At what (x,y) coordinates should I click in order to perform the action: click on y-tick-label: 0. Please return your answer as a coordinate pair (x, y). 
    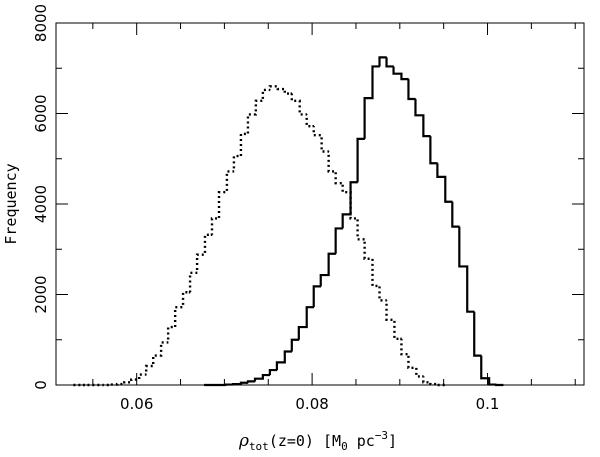
    Looking at the image, I should click on (41, 385).